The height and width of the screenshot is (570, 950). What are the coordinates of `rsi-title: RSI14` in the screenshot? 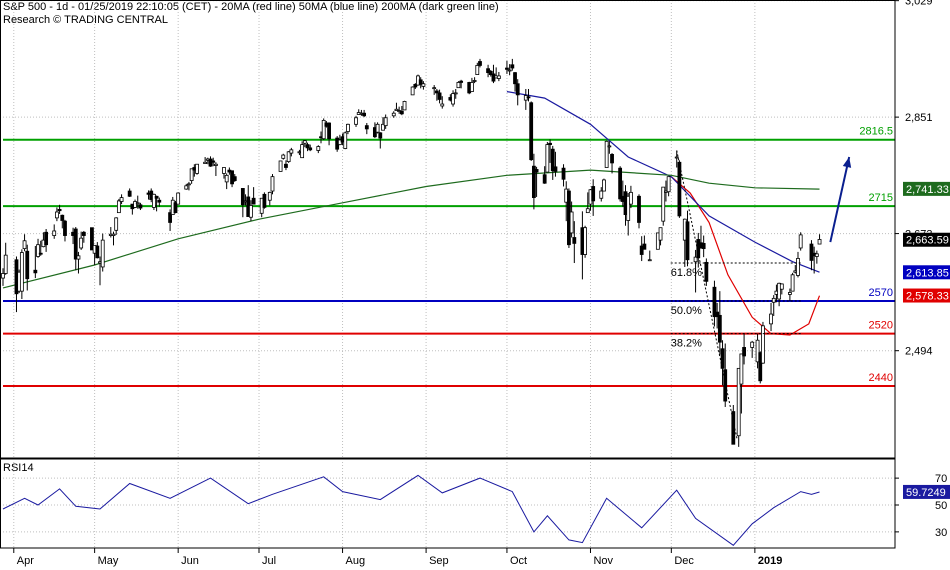 It's located at (18, 468).